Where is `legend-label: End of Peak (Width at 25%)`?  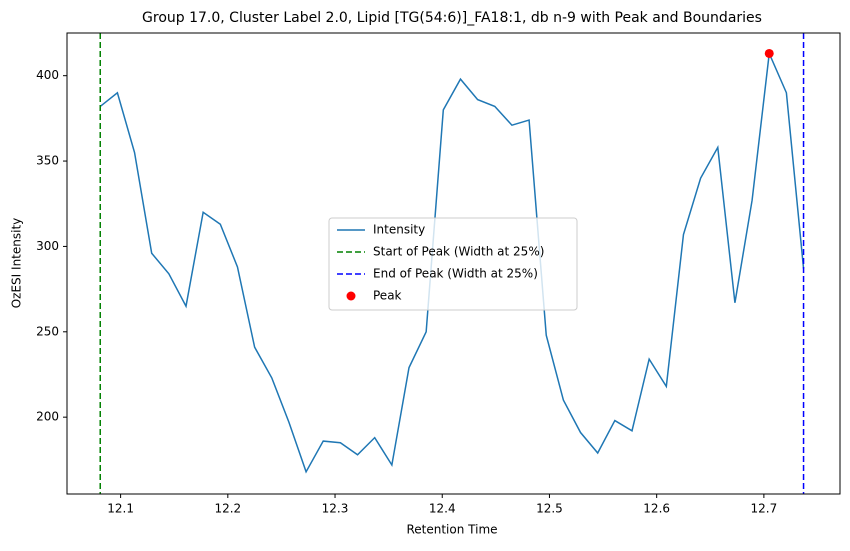
legend-label: End of Peak (Width at 25%) is located at coordinates (455, 274).